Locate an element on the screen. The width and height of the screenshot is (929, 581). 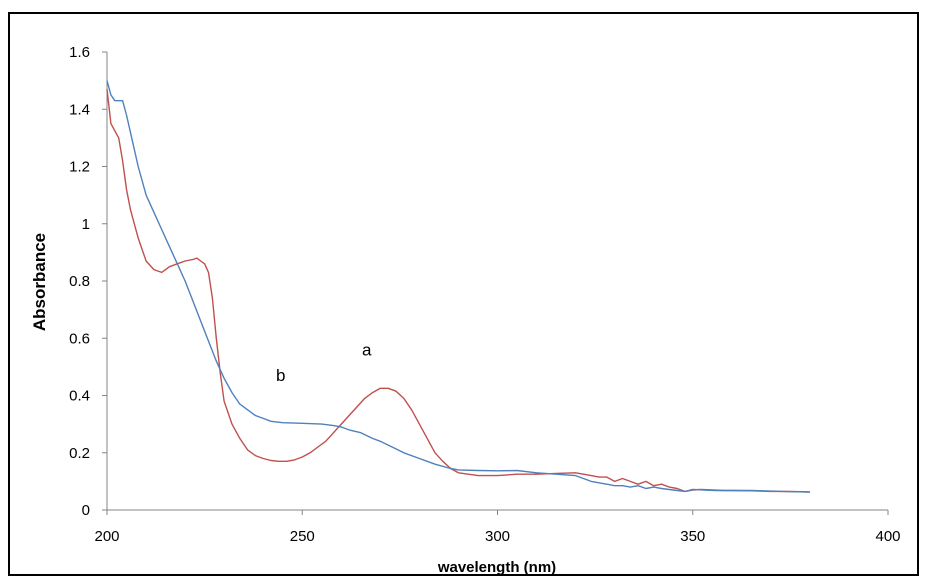
y-tick-label: 1 is located at coordinates (86, 224).